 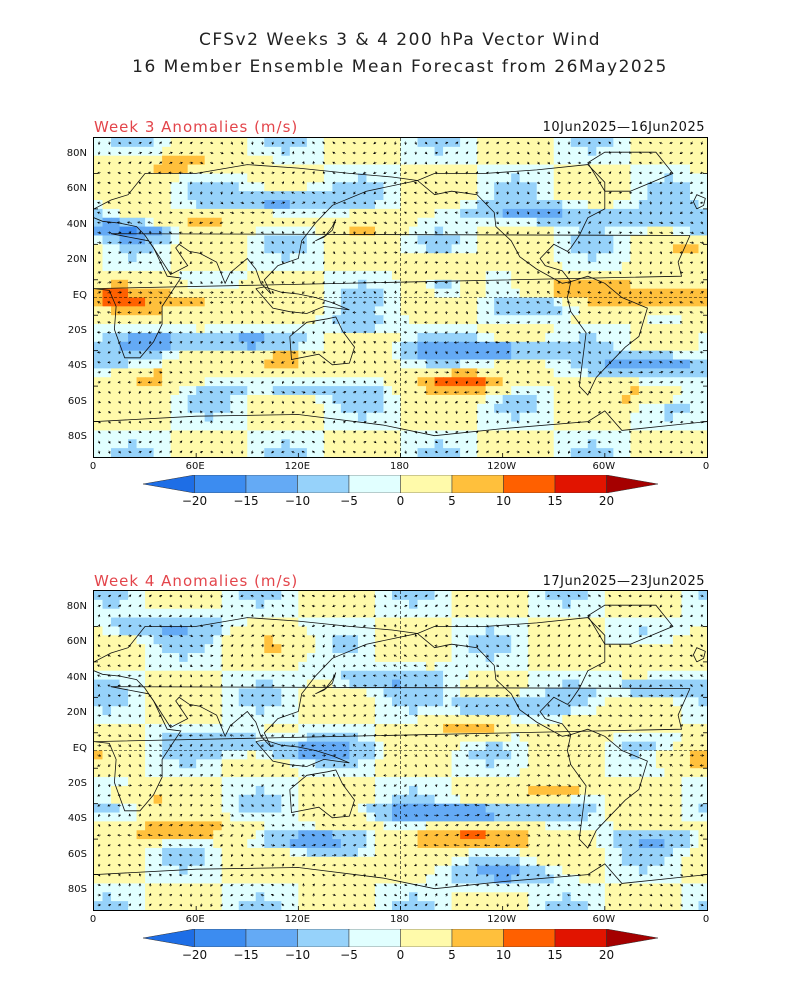 What do you see at coordinates (400, 40) in the screenshot?
I see `figure-title: CFSv2 Weeks 3 & 4 200 hPa Vector Wind` at bounding box center [400, 40].